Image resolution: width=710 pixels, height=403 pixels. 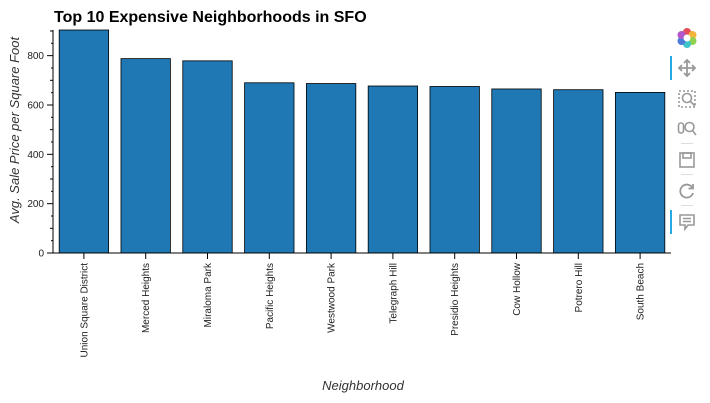 What do you see at coordinates (35, 155) in the screenshot?
I see `y-tick-label: 400` at bounding box center [35, 155].